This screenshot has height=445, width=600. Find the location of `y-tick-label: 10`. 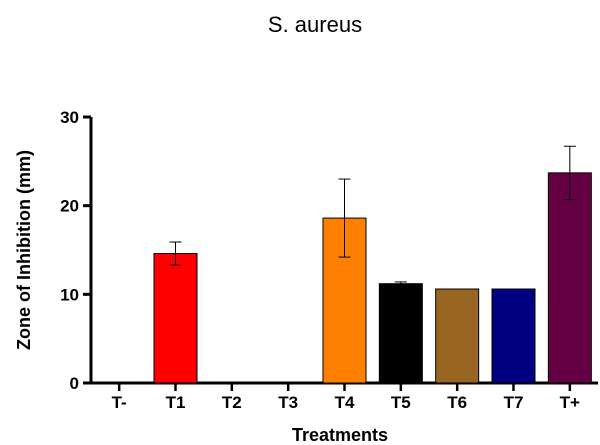

y-tick-label: 10 is located at coordinates (69, 294).